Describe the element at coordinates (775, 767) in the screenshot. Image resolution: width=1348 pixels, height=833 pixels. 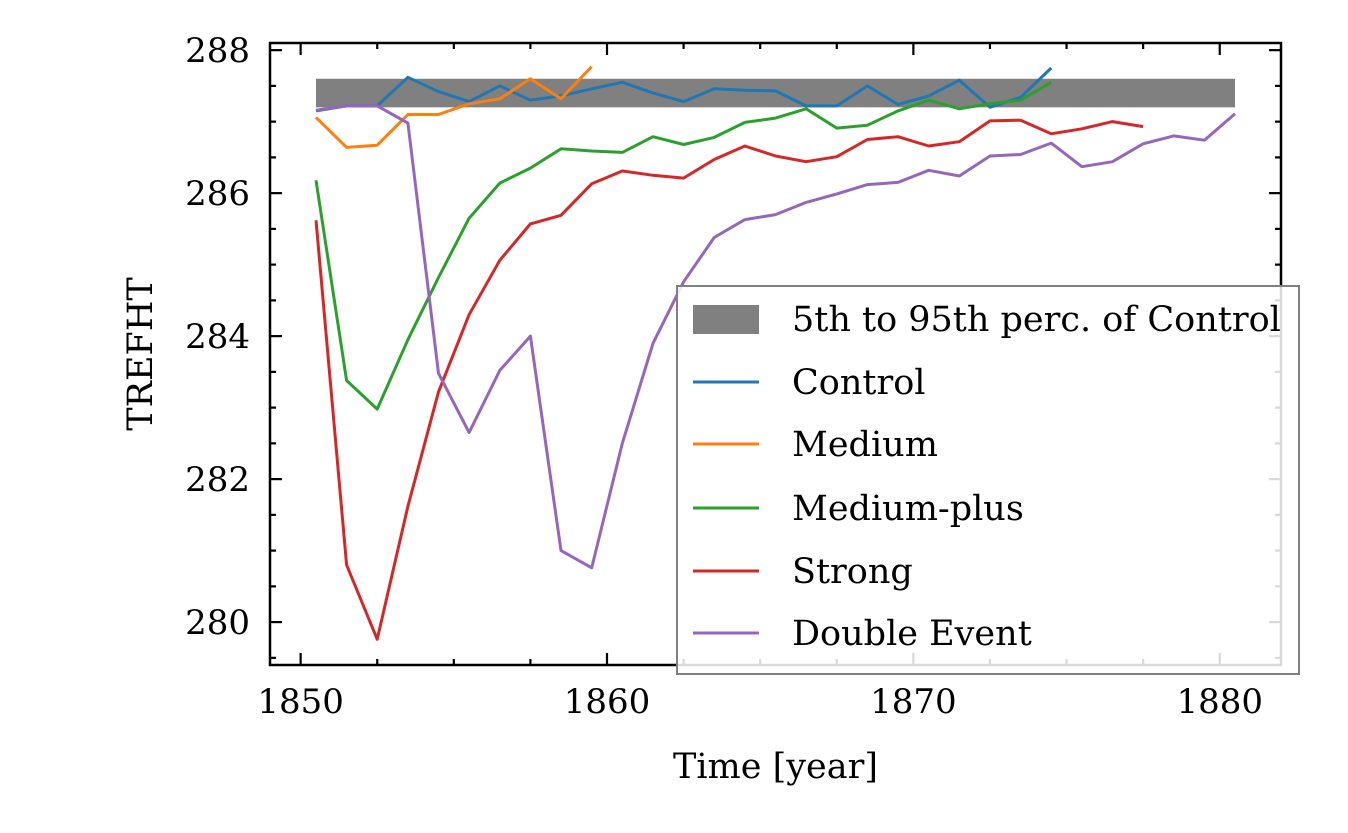
I see `x-axis-label: Time [year]` at that location.